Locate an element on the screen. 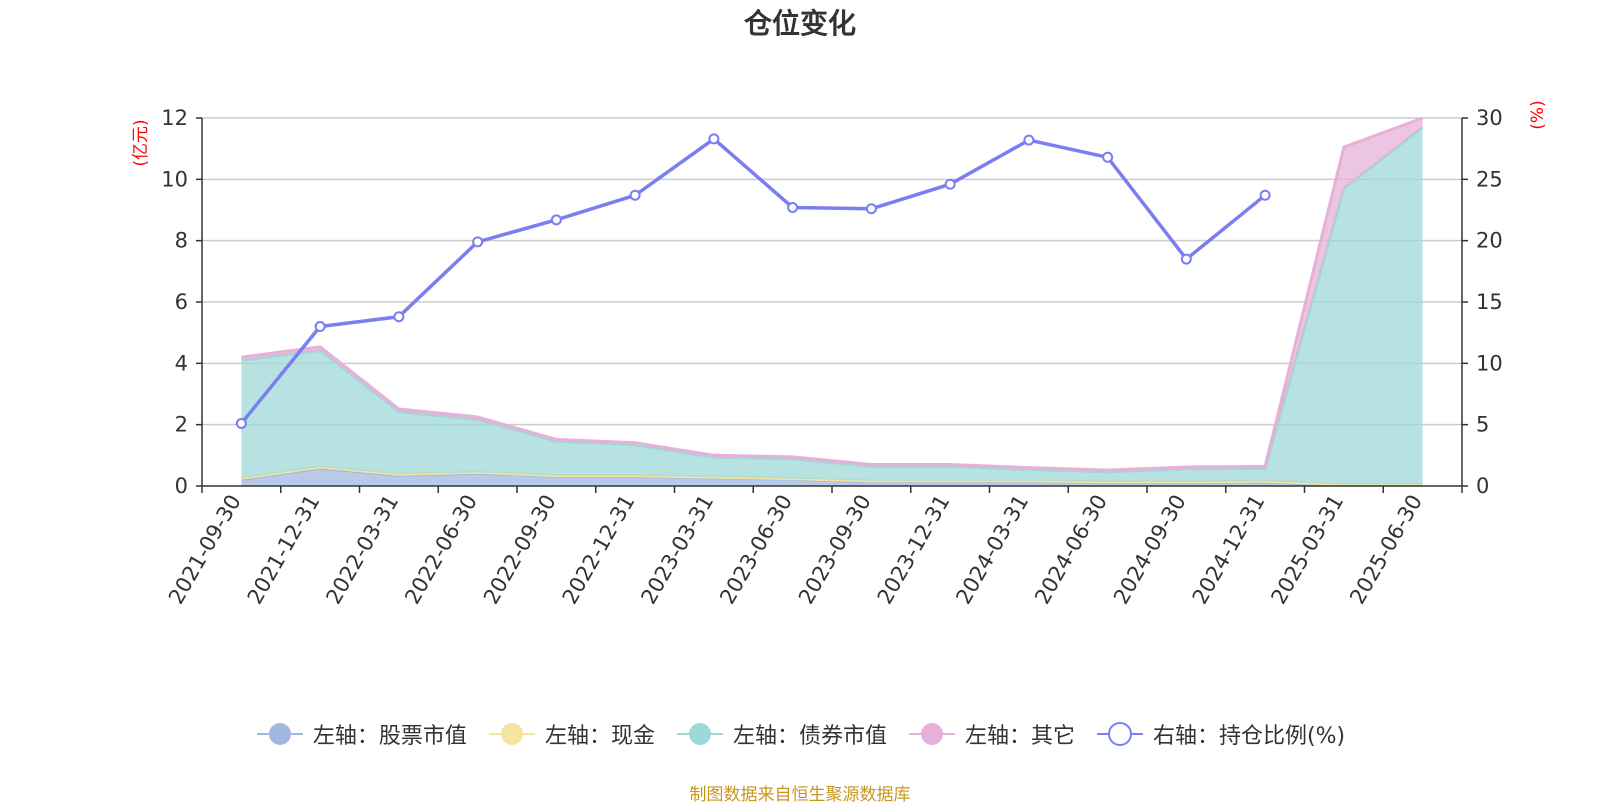 This screenshot has width=1600, height=805. legend-item: 左轴：债券市值 is located at coordinates (781, 734).